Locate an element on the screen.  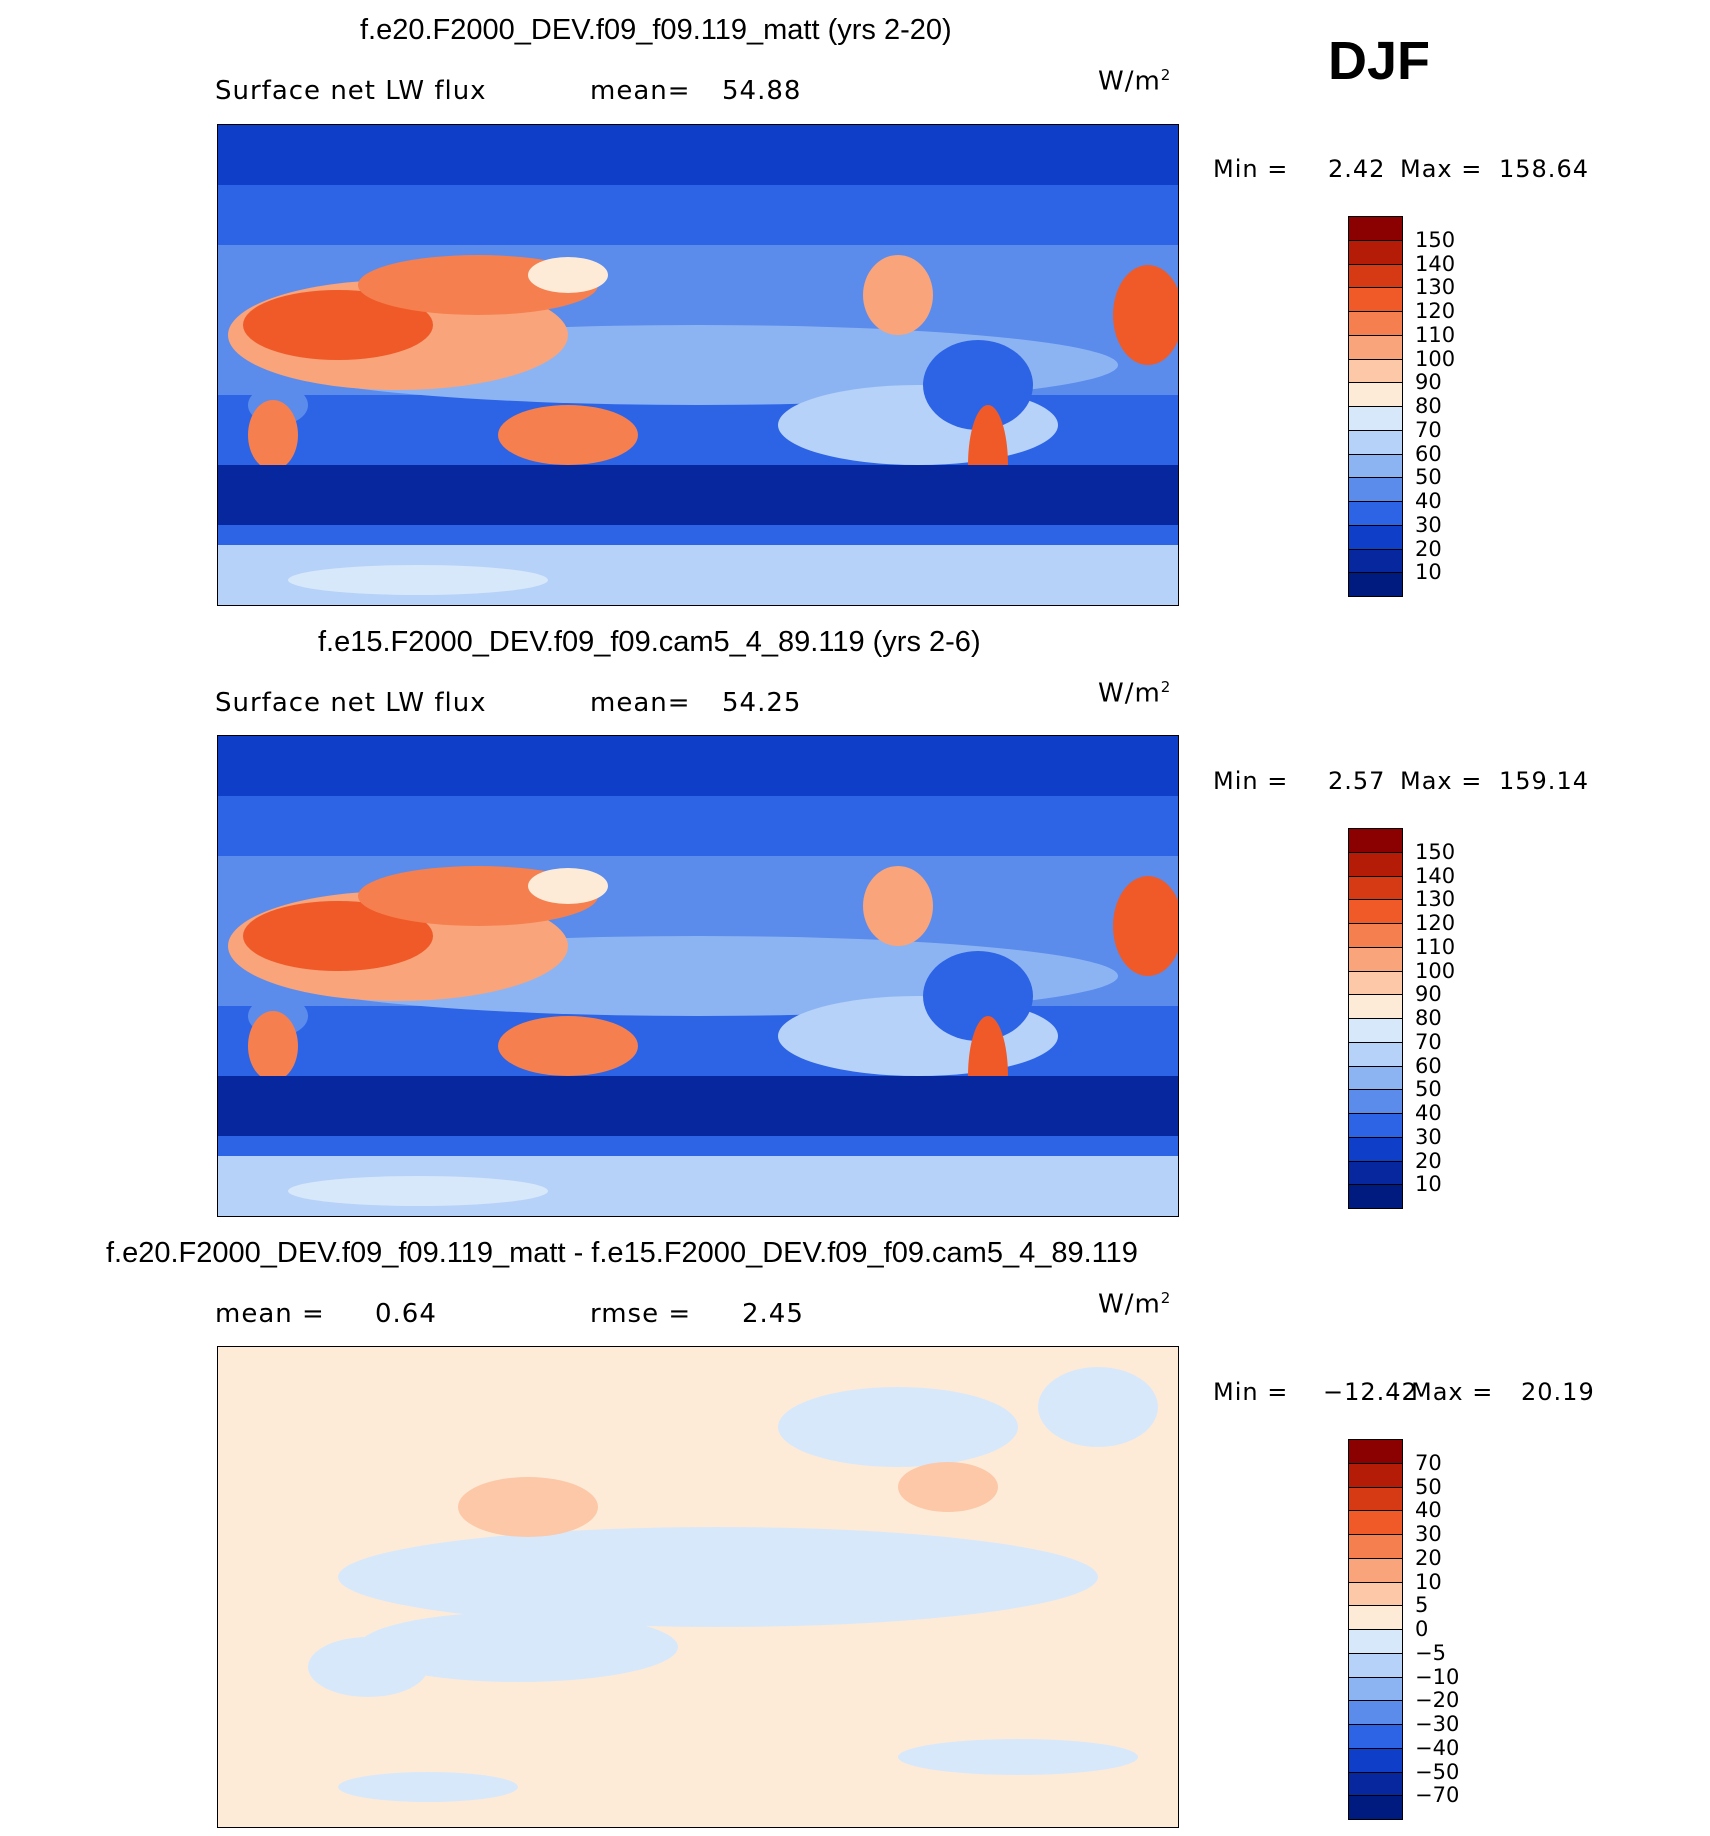
rmse-value: 2.45 is located at coordinates (773, 1314).